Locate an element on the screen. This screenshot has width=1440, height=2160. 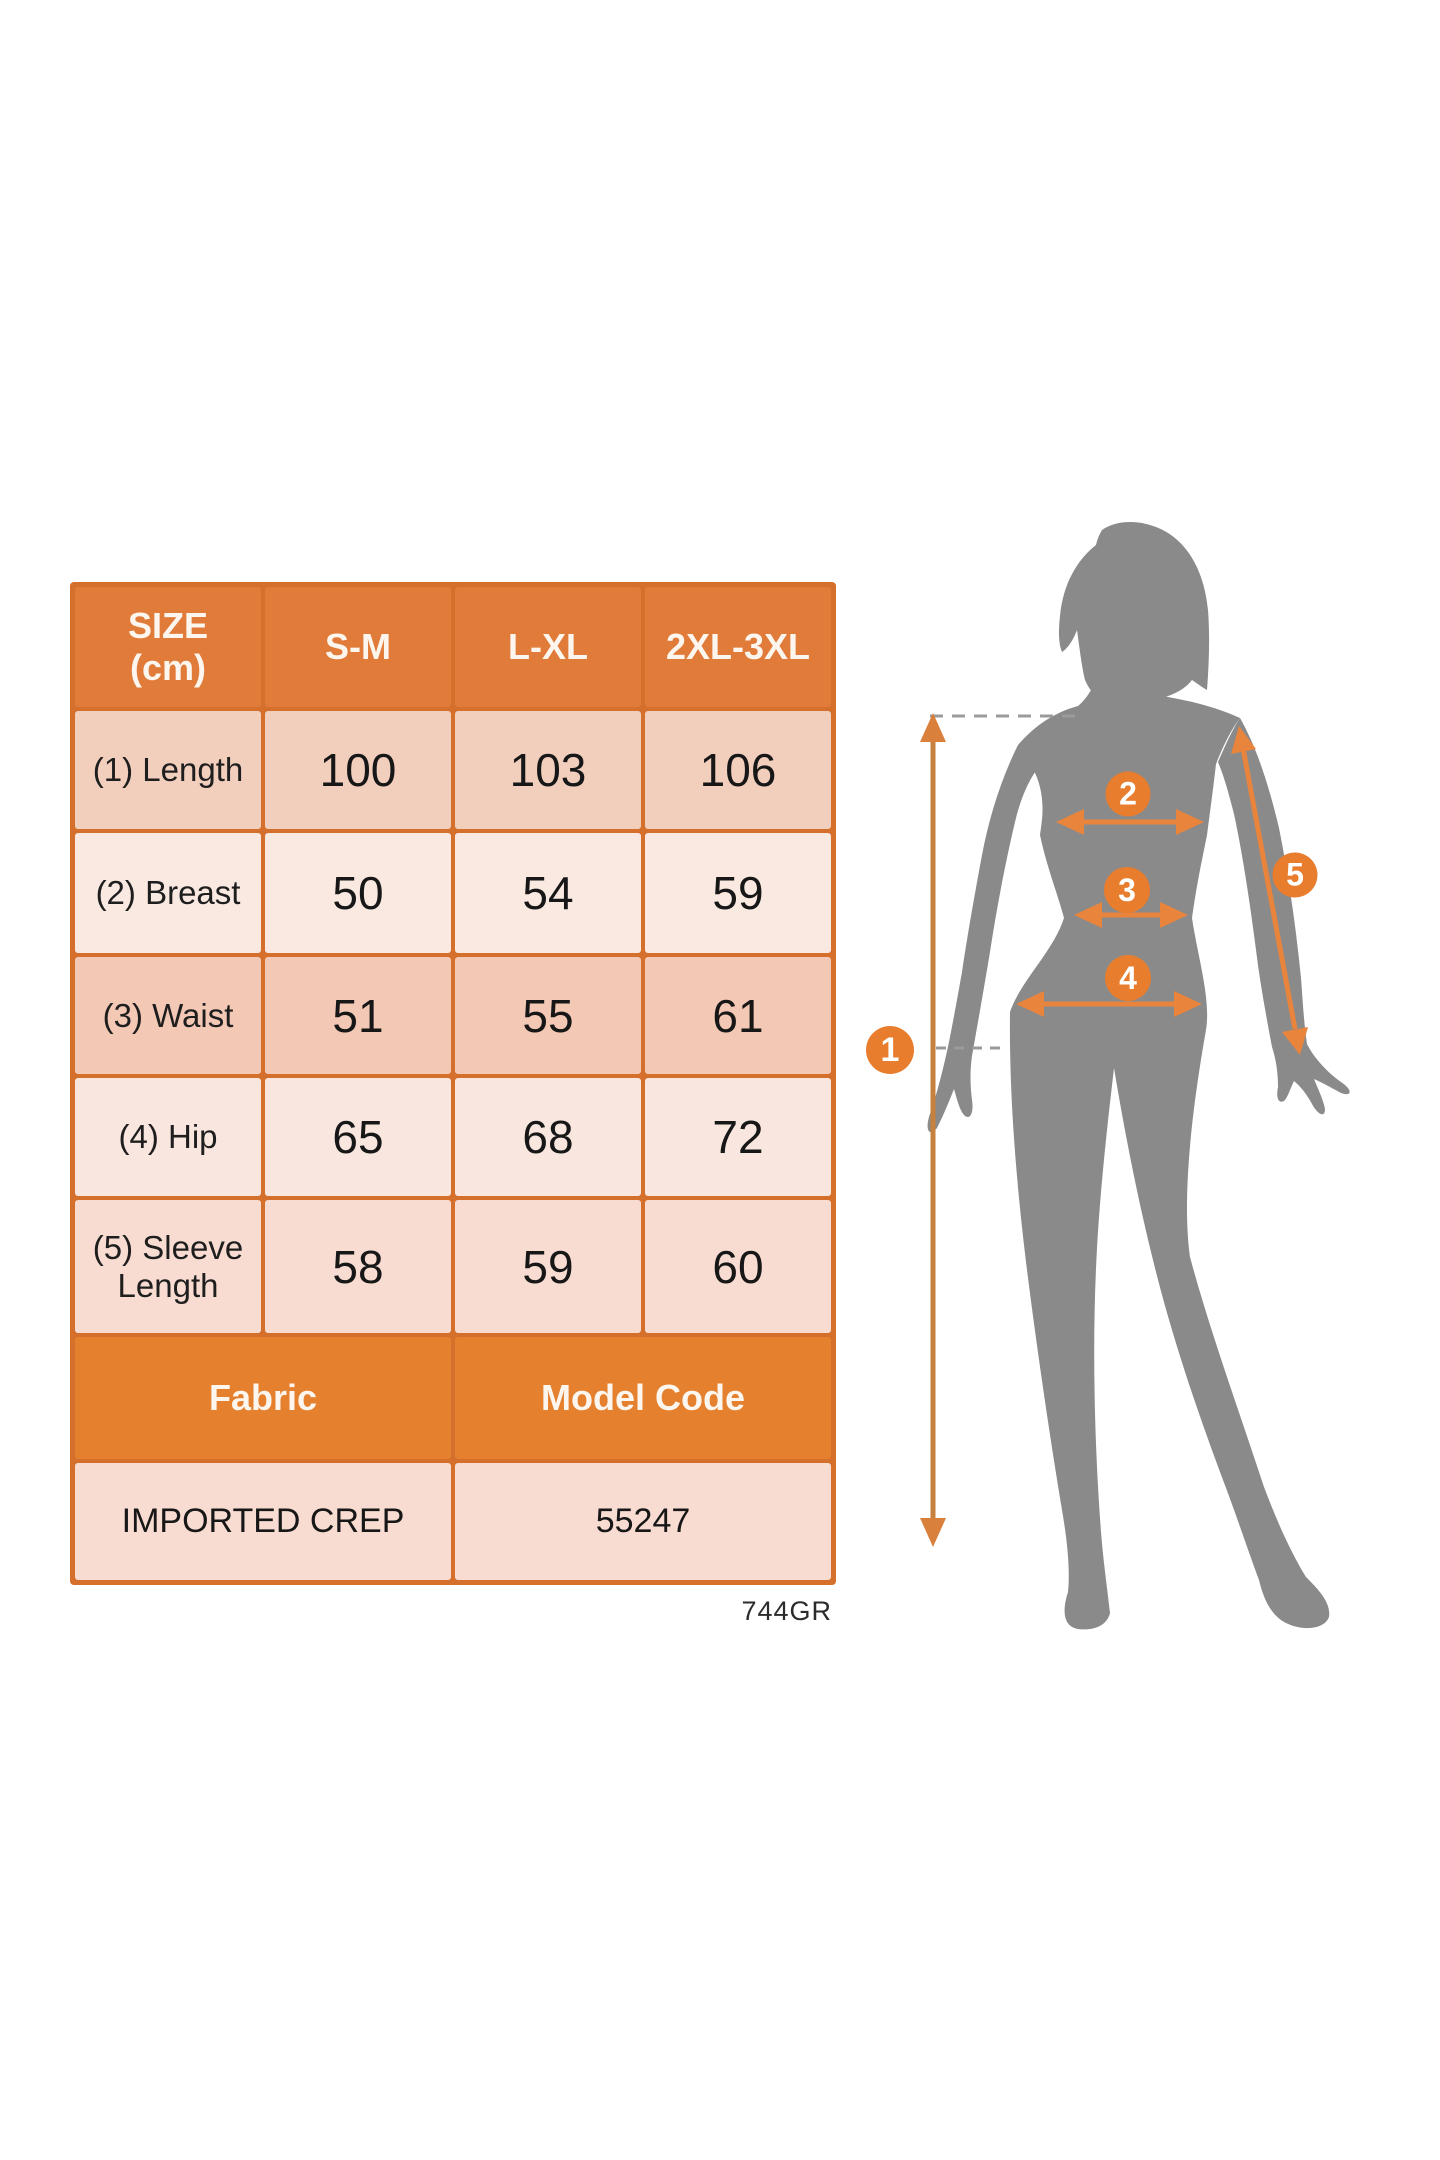
column-header-l-xl: L-XL is located at coordinates (548, 647).